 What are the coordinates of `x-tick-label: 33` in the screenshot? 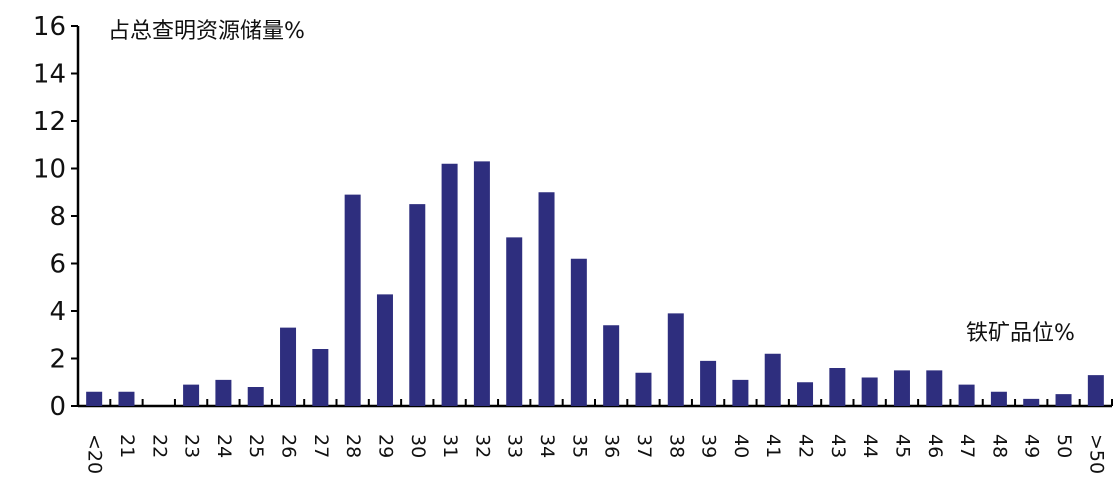 It's located at (515, 446).